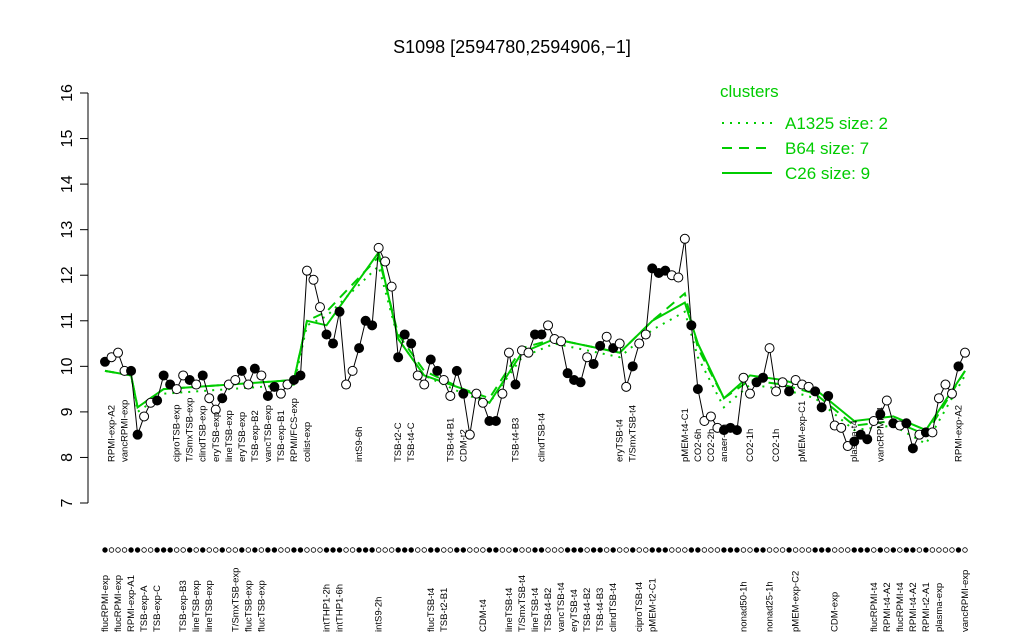 This screenshot has width=1024, height=640. I want to click on legend-label: B64 size: 7, so click(827, 148).